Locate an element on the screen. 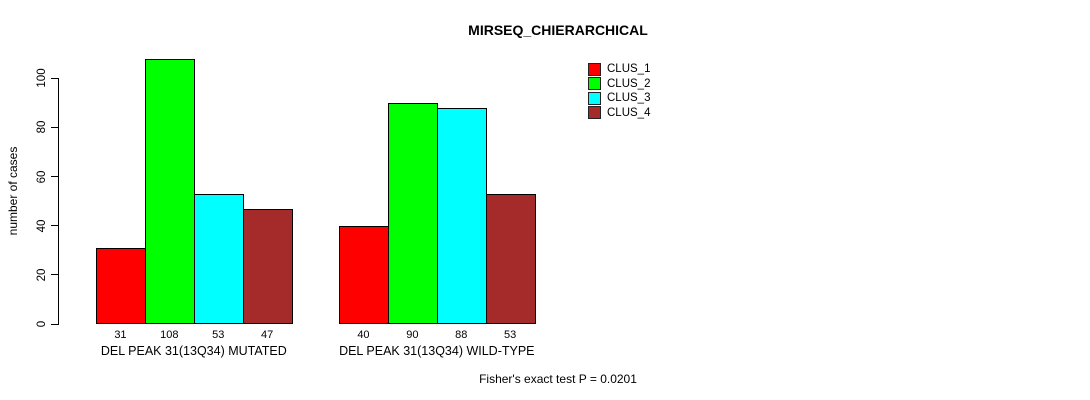  legend-row-clus_3: CLUS_3 is located at coordinates (619, 98).